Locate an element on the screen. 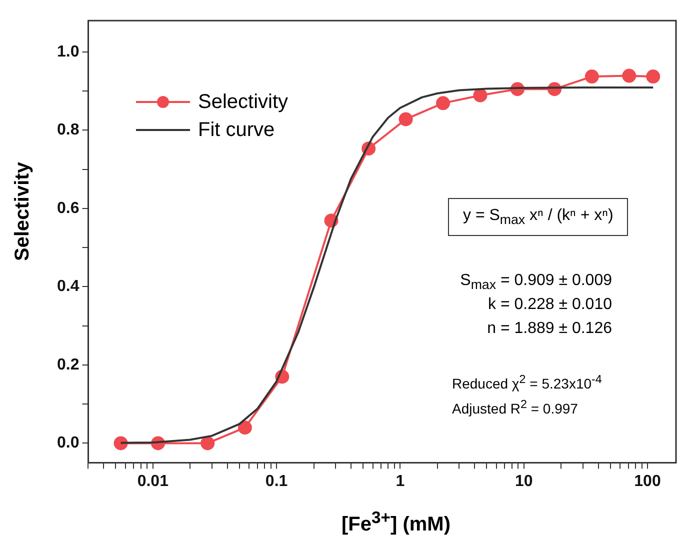  legend-label: Selectivity is located at coordinates (243, 102).